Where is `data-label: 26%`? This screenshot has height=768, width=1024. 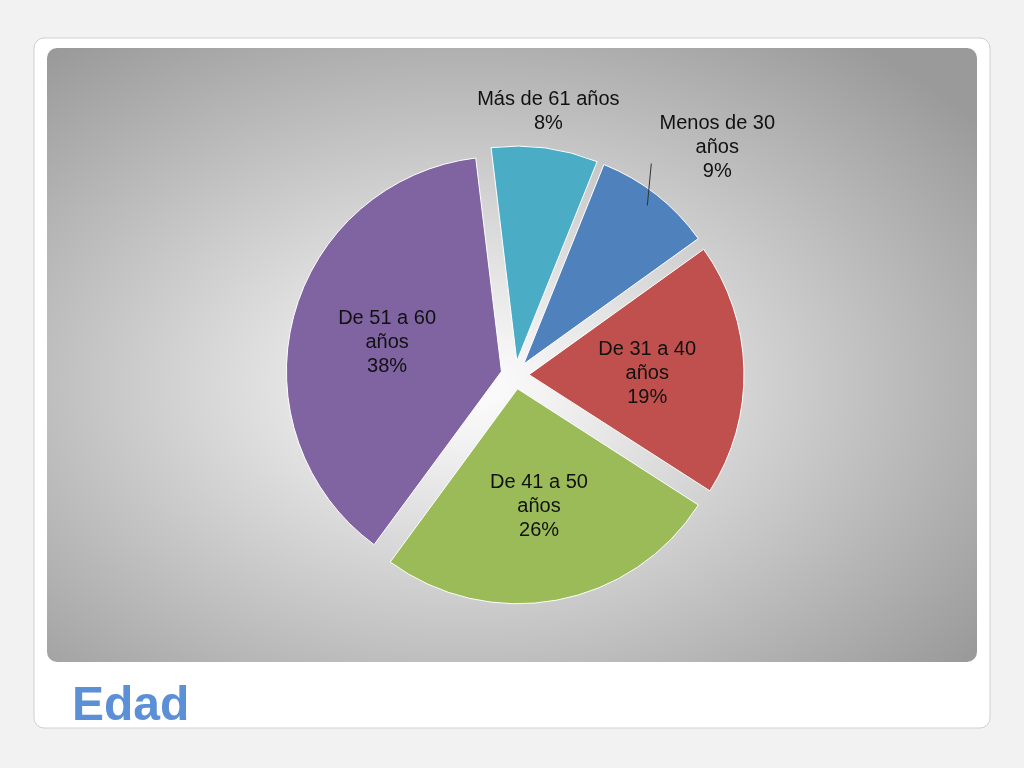 data-label: 26% is located at coordinates (539, 529).